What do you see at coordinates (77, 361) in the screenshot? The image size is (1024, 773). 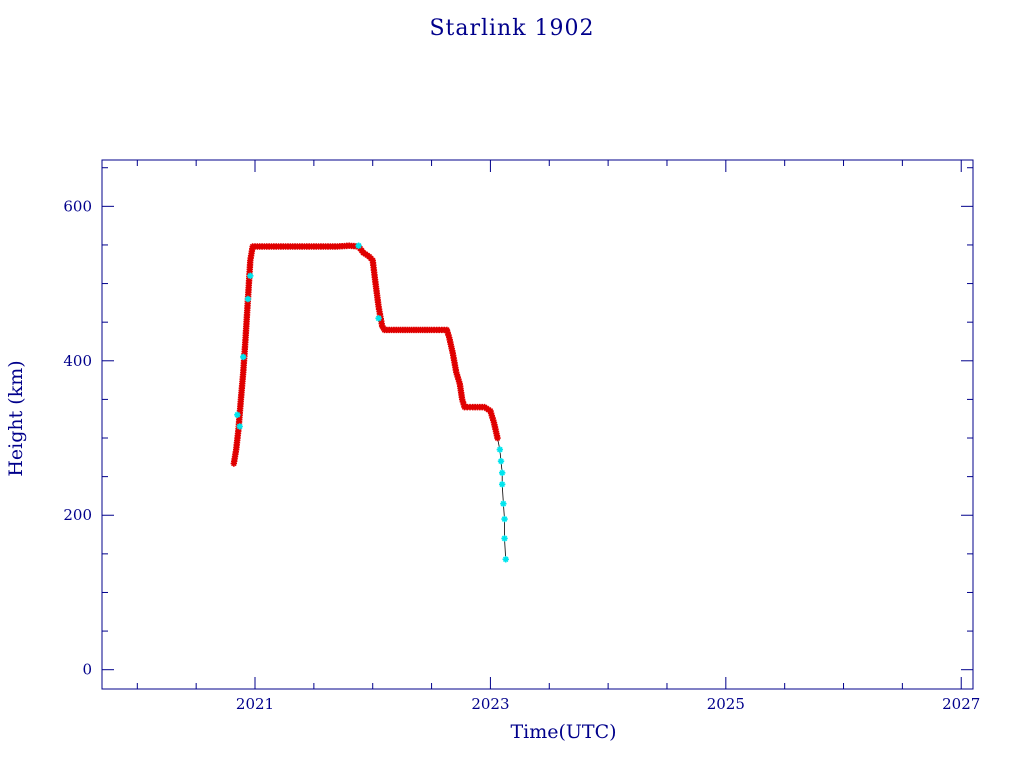 I see `y-tick-label: 400` at bounding box center [77, 361].